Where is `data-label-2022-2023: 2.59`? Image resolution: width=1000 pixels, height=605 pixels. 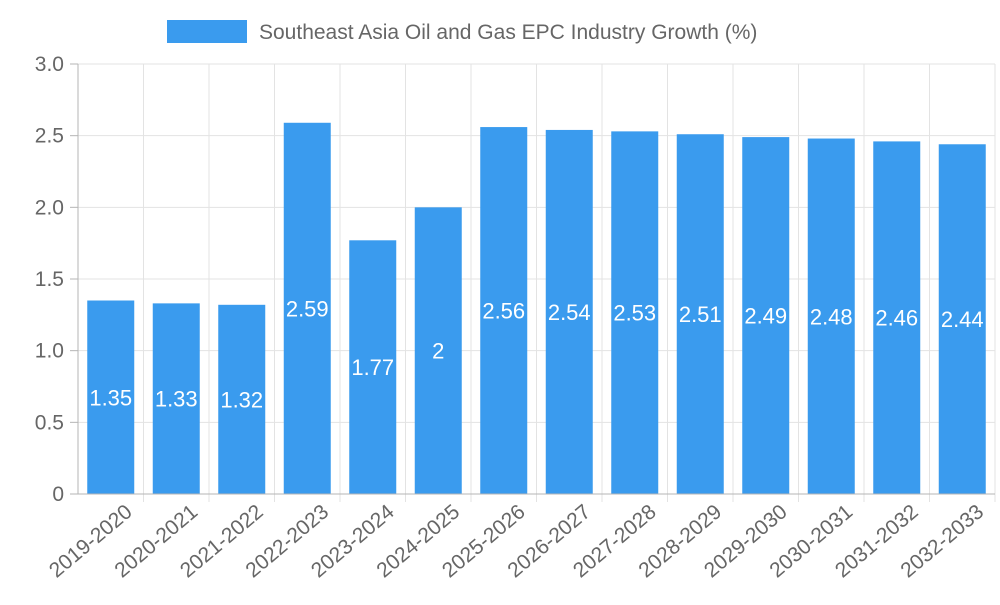
data-label-2022-2023: 2.59 is located at coordinates (307, 308).